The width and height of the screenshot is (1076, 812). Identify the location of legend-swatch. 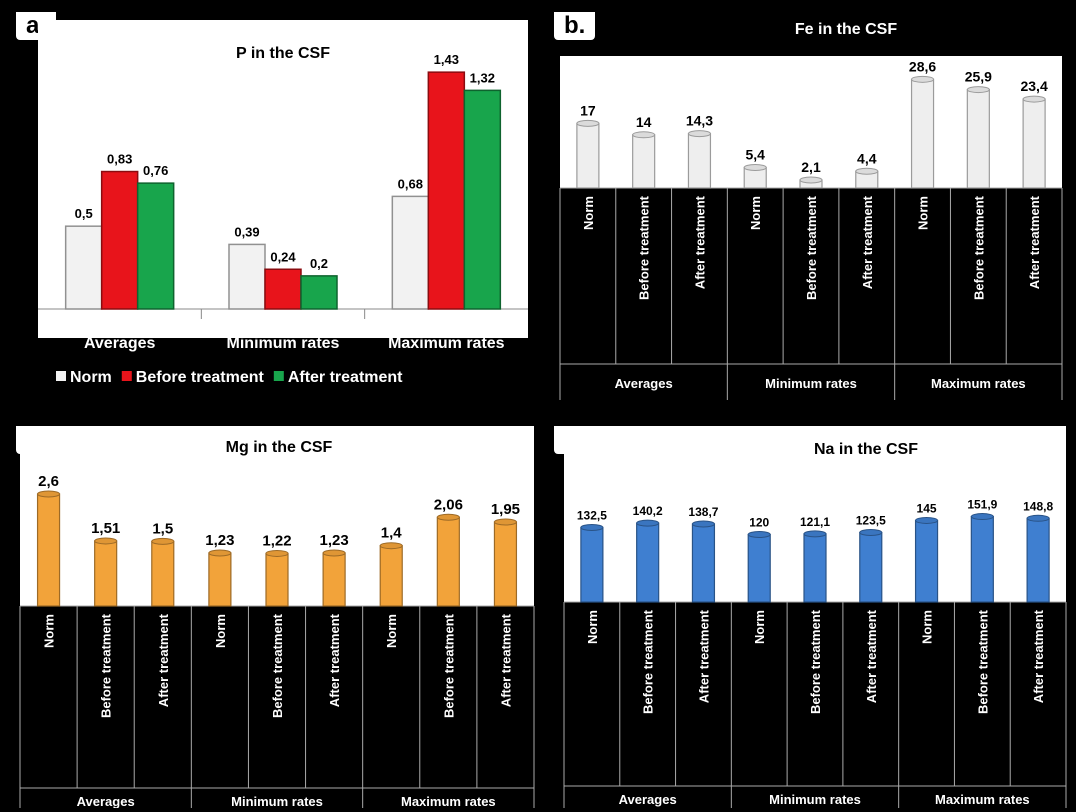
(61, 376).